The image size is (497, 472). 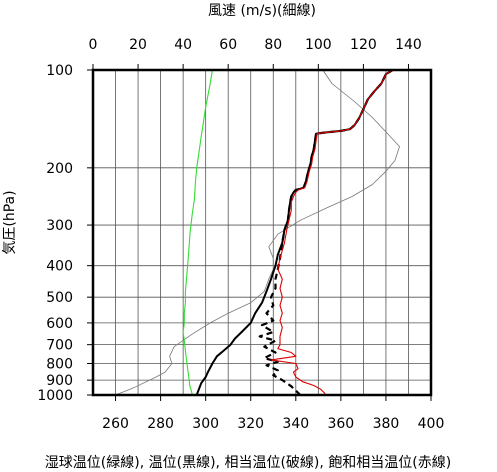 I want to click on top-tick-label-120: 120, so click(x=363, y=45).